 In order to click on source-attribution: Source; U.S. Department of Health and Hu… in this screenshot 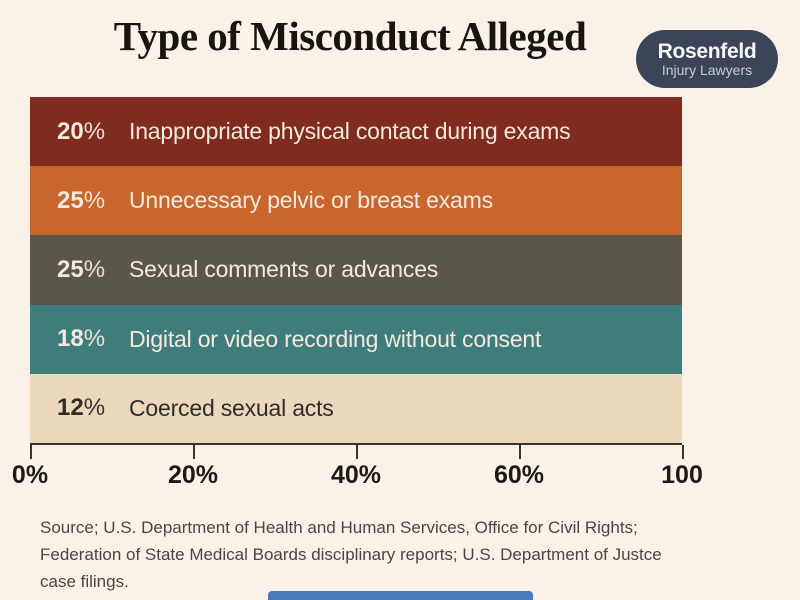, I will do `click(360, 554)`.